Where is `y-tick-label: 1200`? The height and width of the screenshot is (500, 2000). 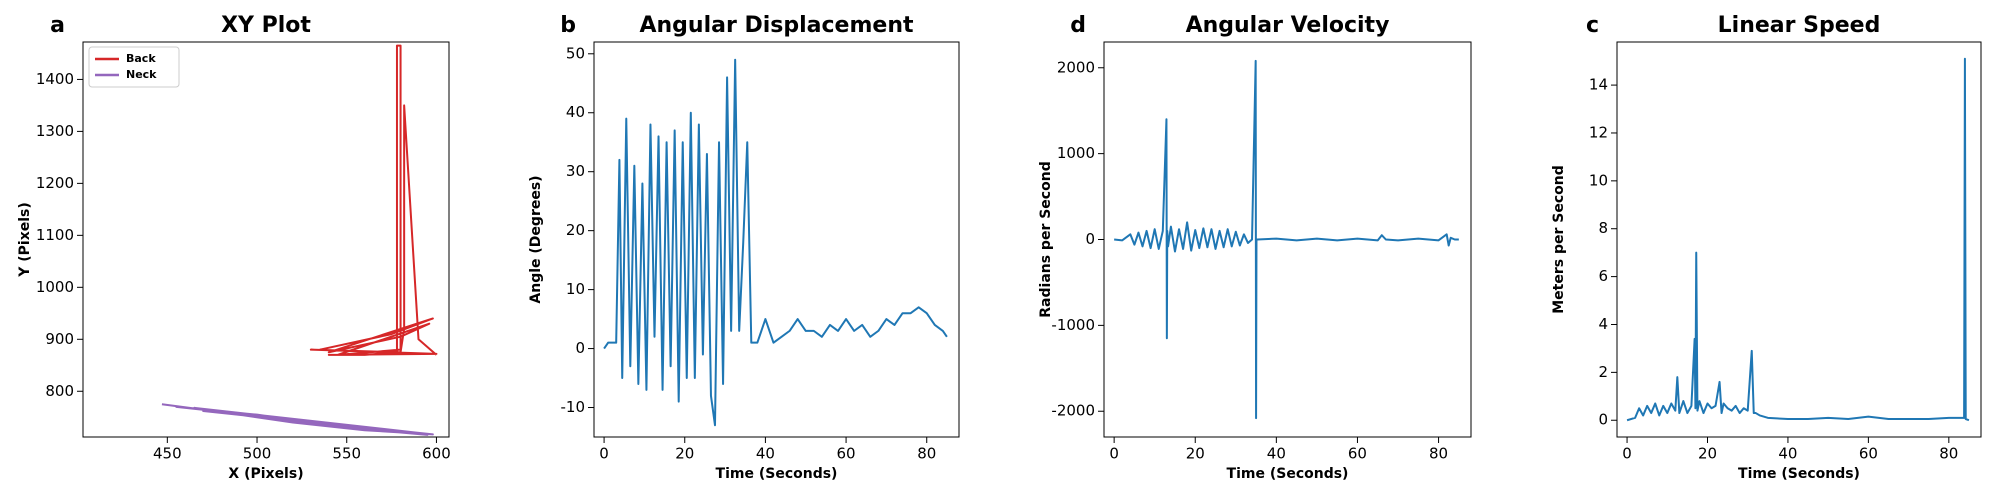
y-tick-label: 1200 is located at coordinates (55, 183).